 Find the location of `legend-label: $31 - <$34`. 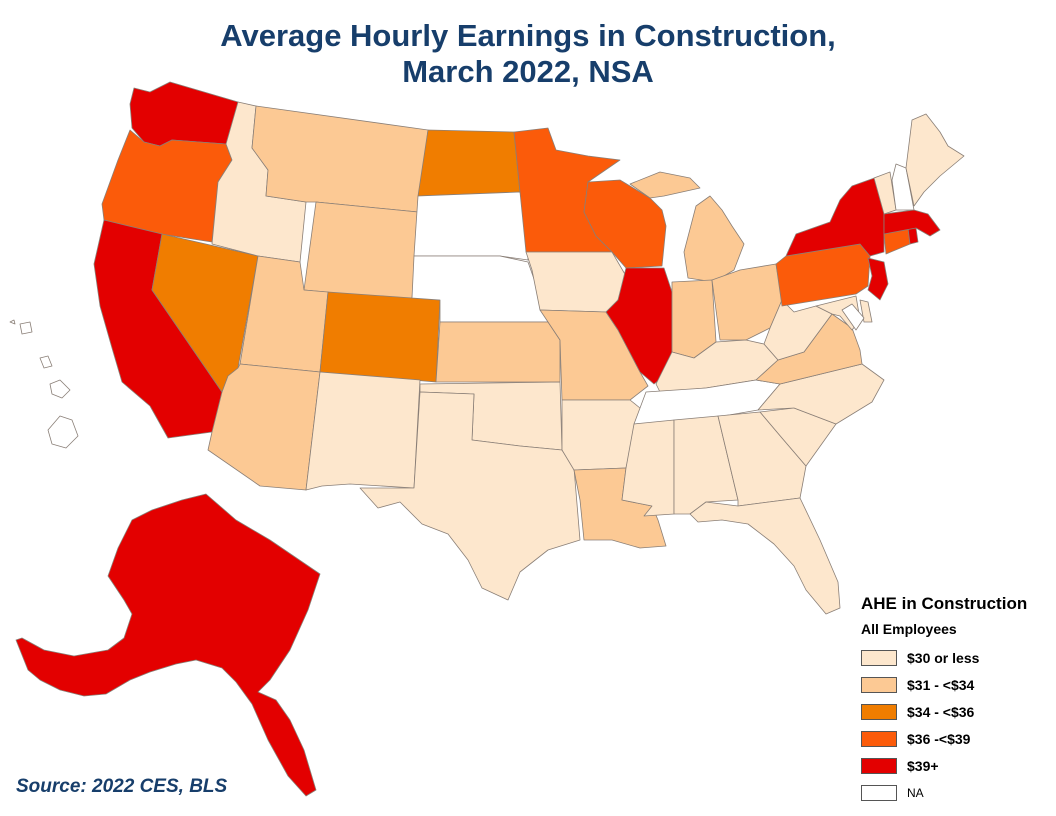

legend-label: $31 - <$34 is located at coordinates (941, 684).